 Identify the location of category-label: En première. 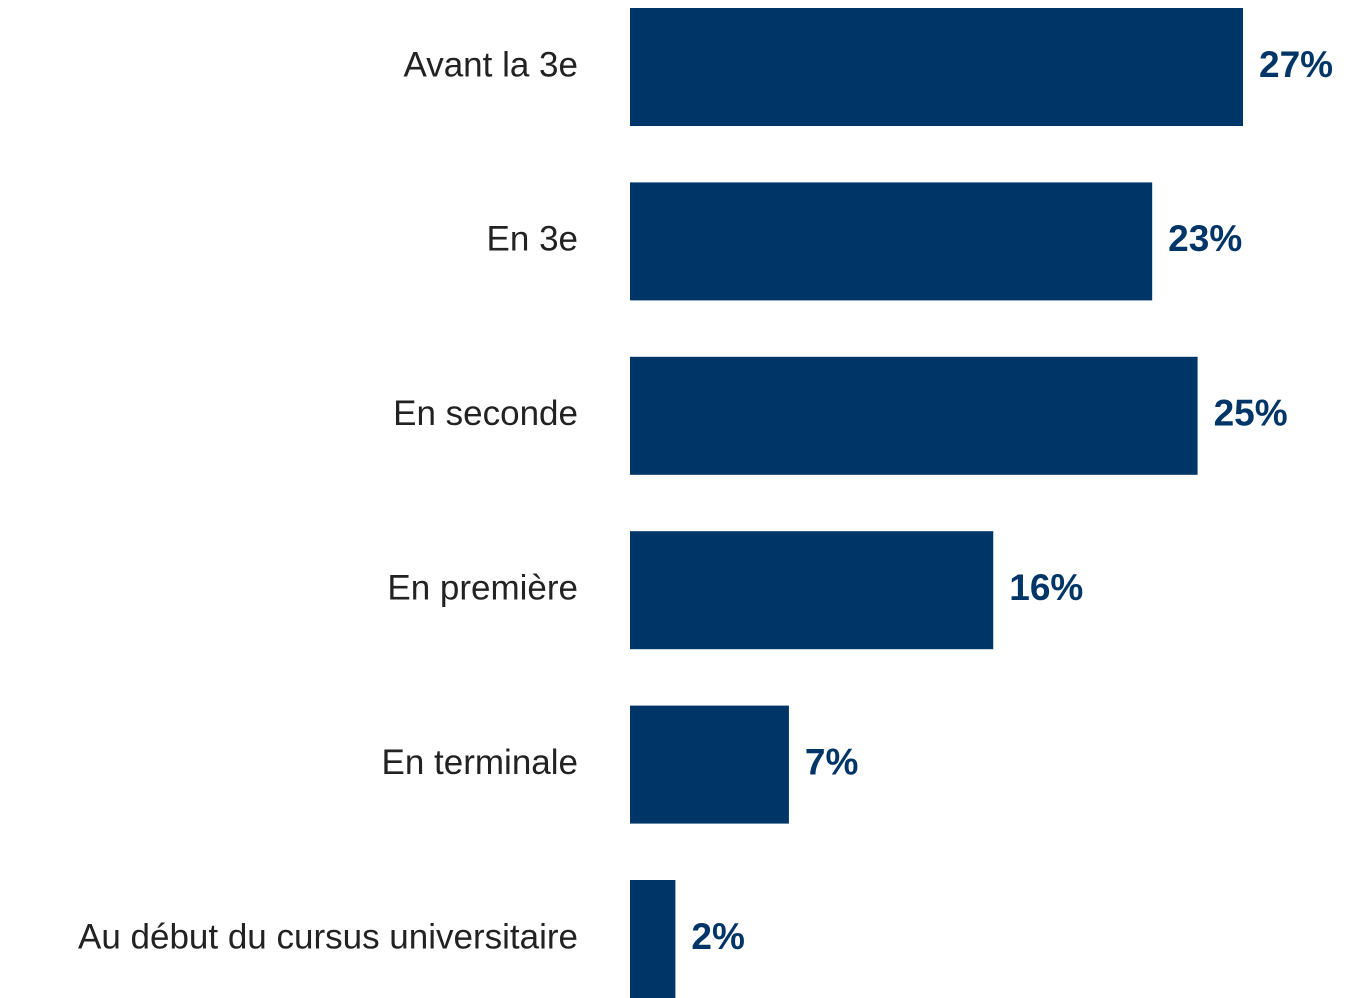
(482, 587).